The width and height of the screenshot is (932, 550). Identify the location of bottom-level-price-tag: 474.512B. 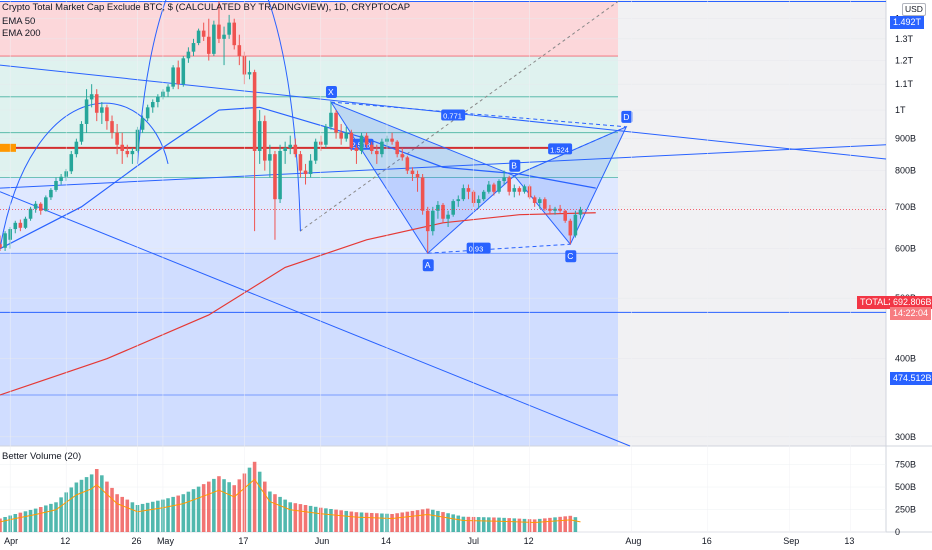
(911, 378).